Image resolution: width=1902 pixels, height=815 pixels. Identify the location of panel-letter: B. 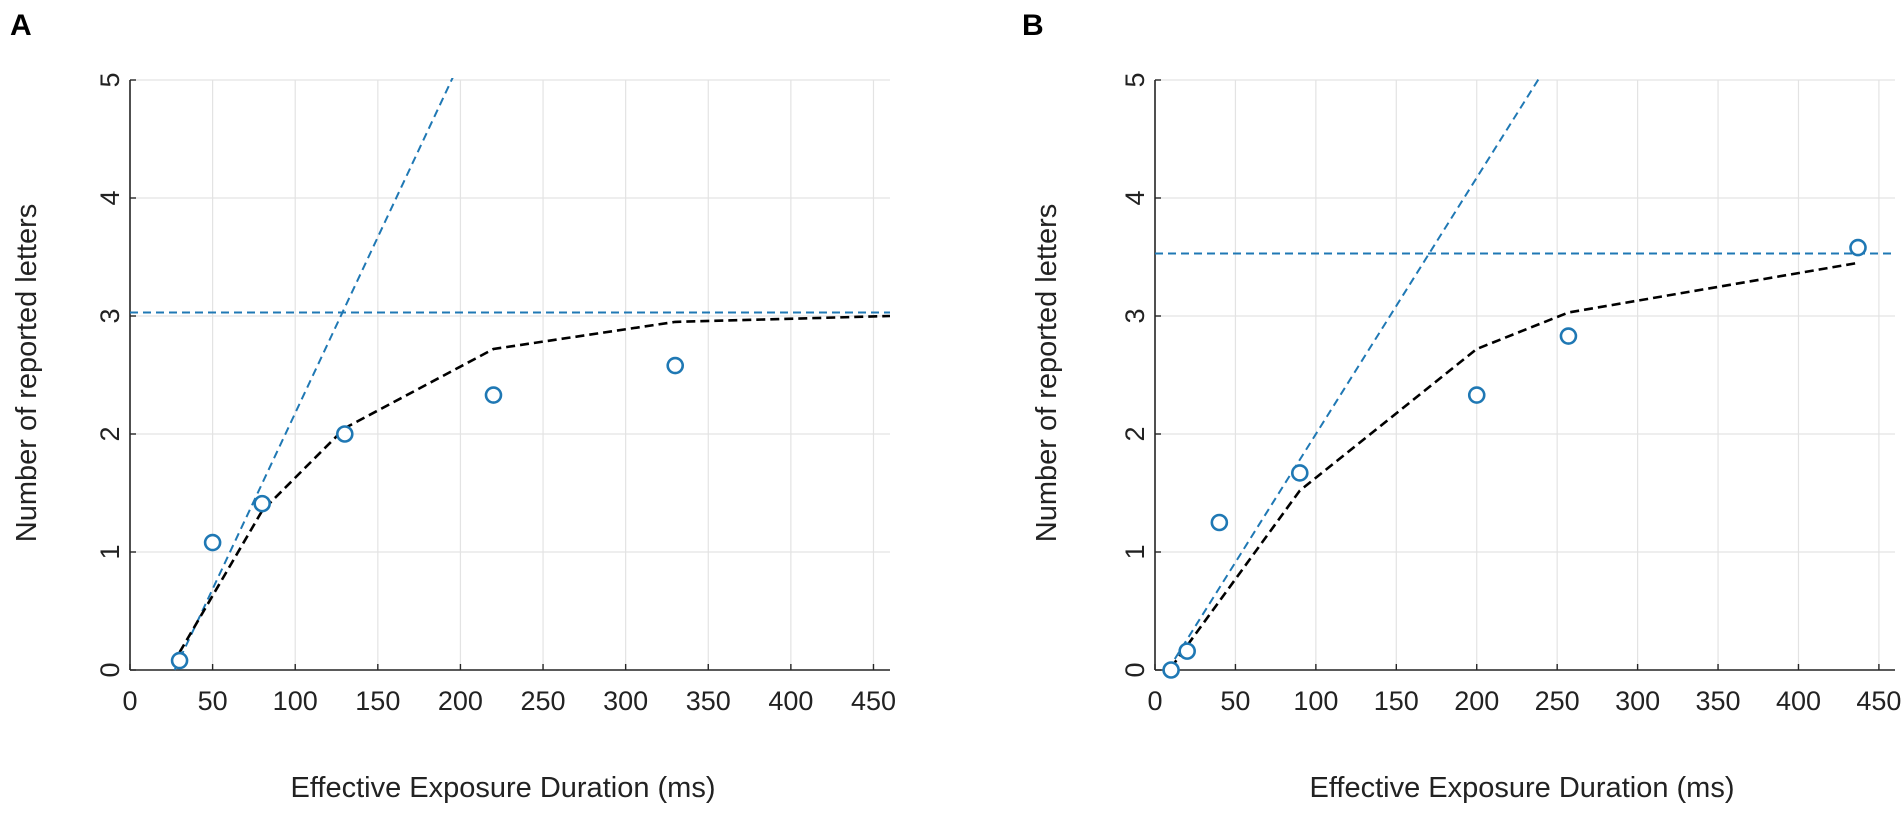
(1033, 25).